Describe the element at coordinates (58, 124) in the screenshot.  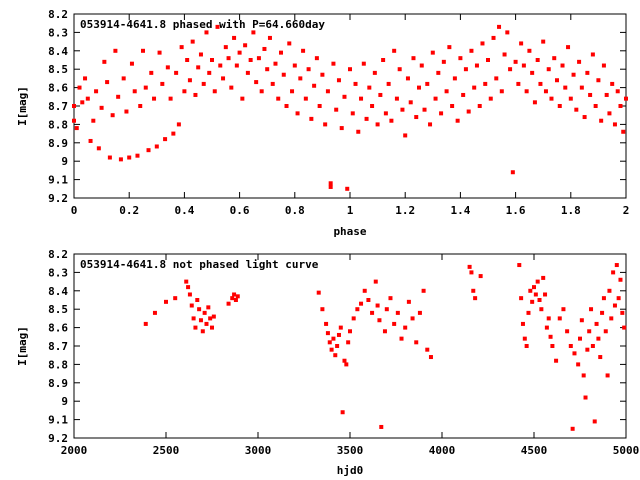
I see `top-y-tick-label: 8.8` at that location.